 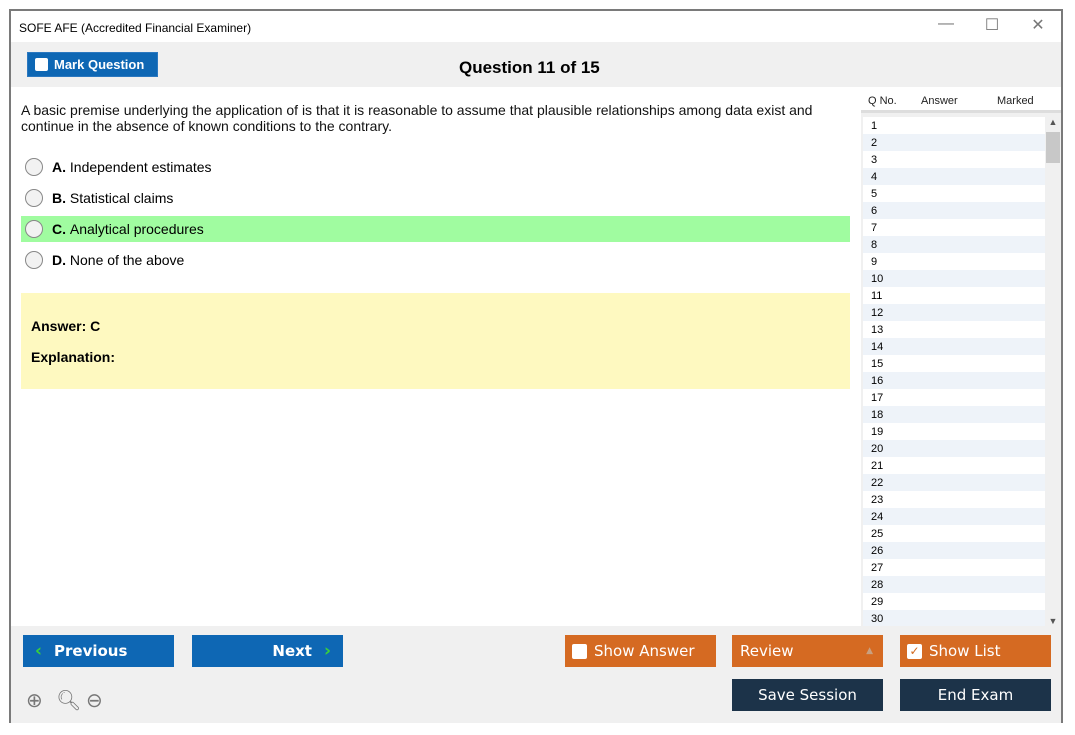 I want to click on explanation-label: Explanation:, so click(x=73, y=357).